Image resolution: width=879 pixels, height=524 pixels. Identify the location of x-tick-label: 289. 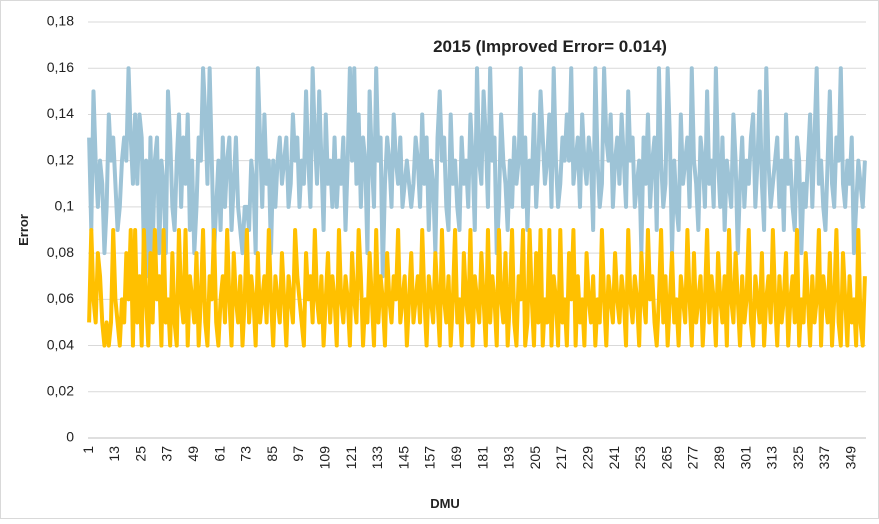
(719, 458).